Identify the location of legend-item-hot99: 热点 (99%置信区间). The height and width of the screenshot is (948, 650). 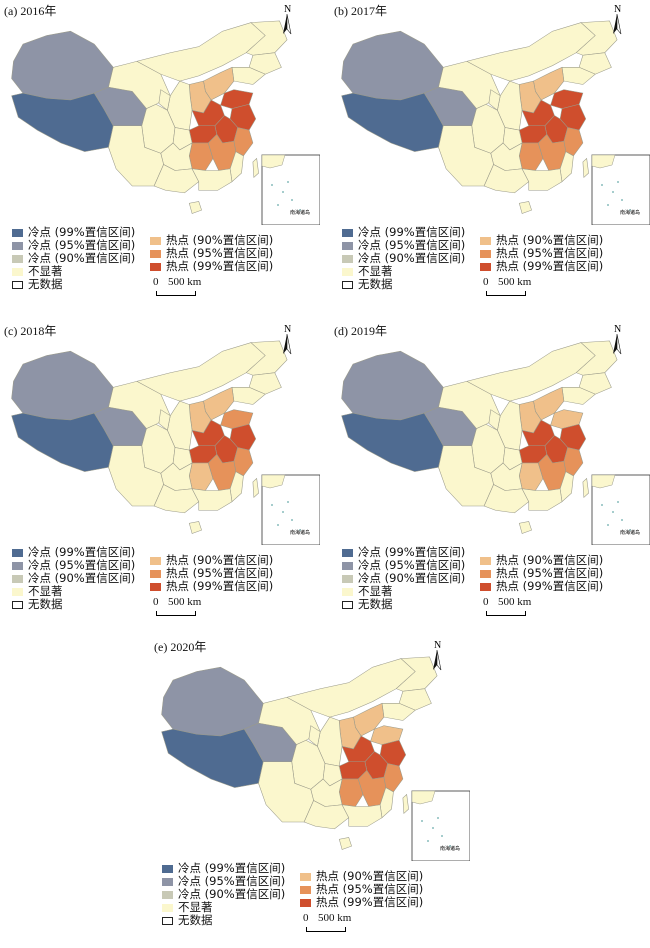
(361, 902).